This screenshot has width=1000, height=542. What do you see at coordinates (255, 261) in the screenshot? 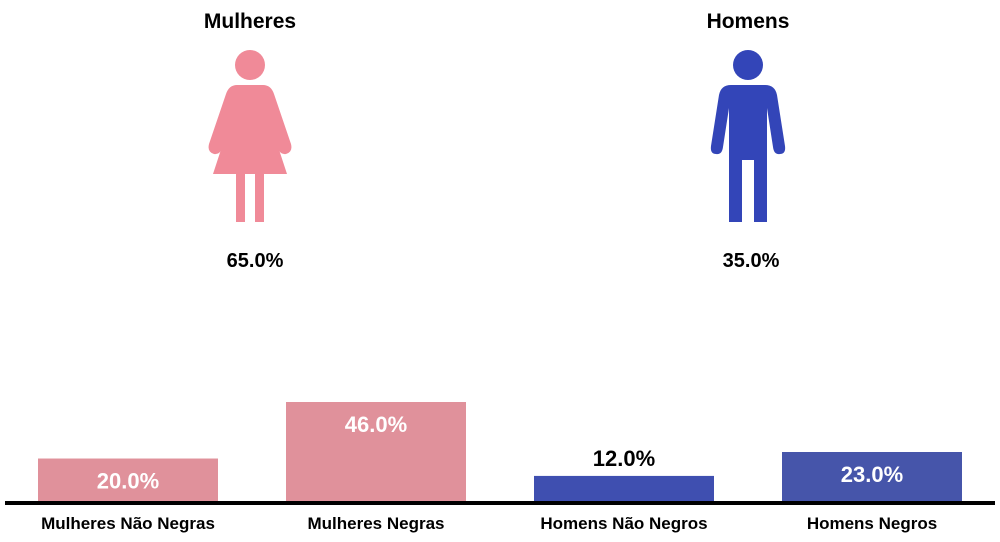
I see `group-percent-women: 65.0%` at bounding box center [255, 261].